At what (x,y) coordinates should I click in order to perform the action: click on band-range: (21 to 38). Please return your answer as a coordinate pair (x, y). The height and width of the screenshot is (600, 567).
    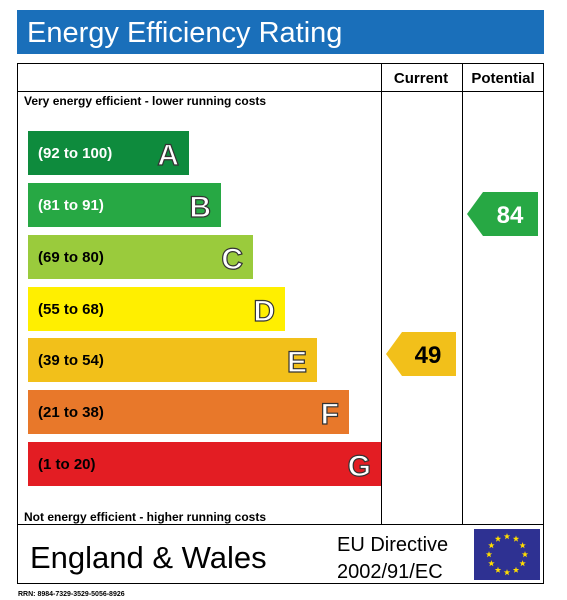
    Looking at the image, I should click on (71, 412).